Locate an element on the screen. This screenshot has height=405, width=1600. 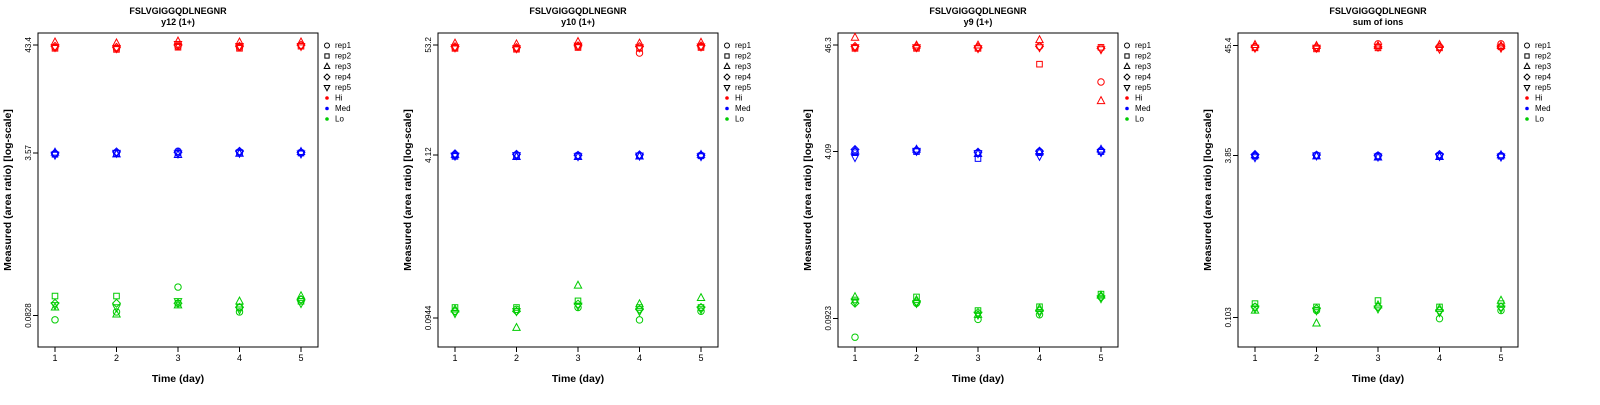
data-point-med-rep5-day1 is located at coordinates (1255, 158).